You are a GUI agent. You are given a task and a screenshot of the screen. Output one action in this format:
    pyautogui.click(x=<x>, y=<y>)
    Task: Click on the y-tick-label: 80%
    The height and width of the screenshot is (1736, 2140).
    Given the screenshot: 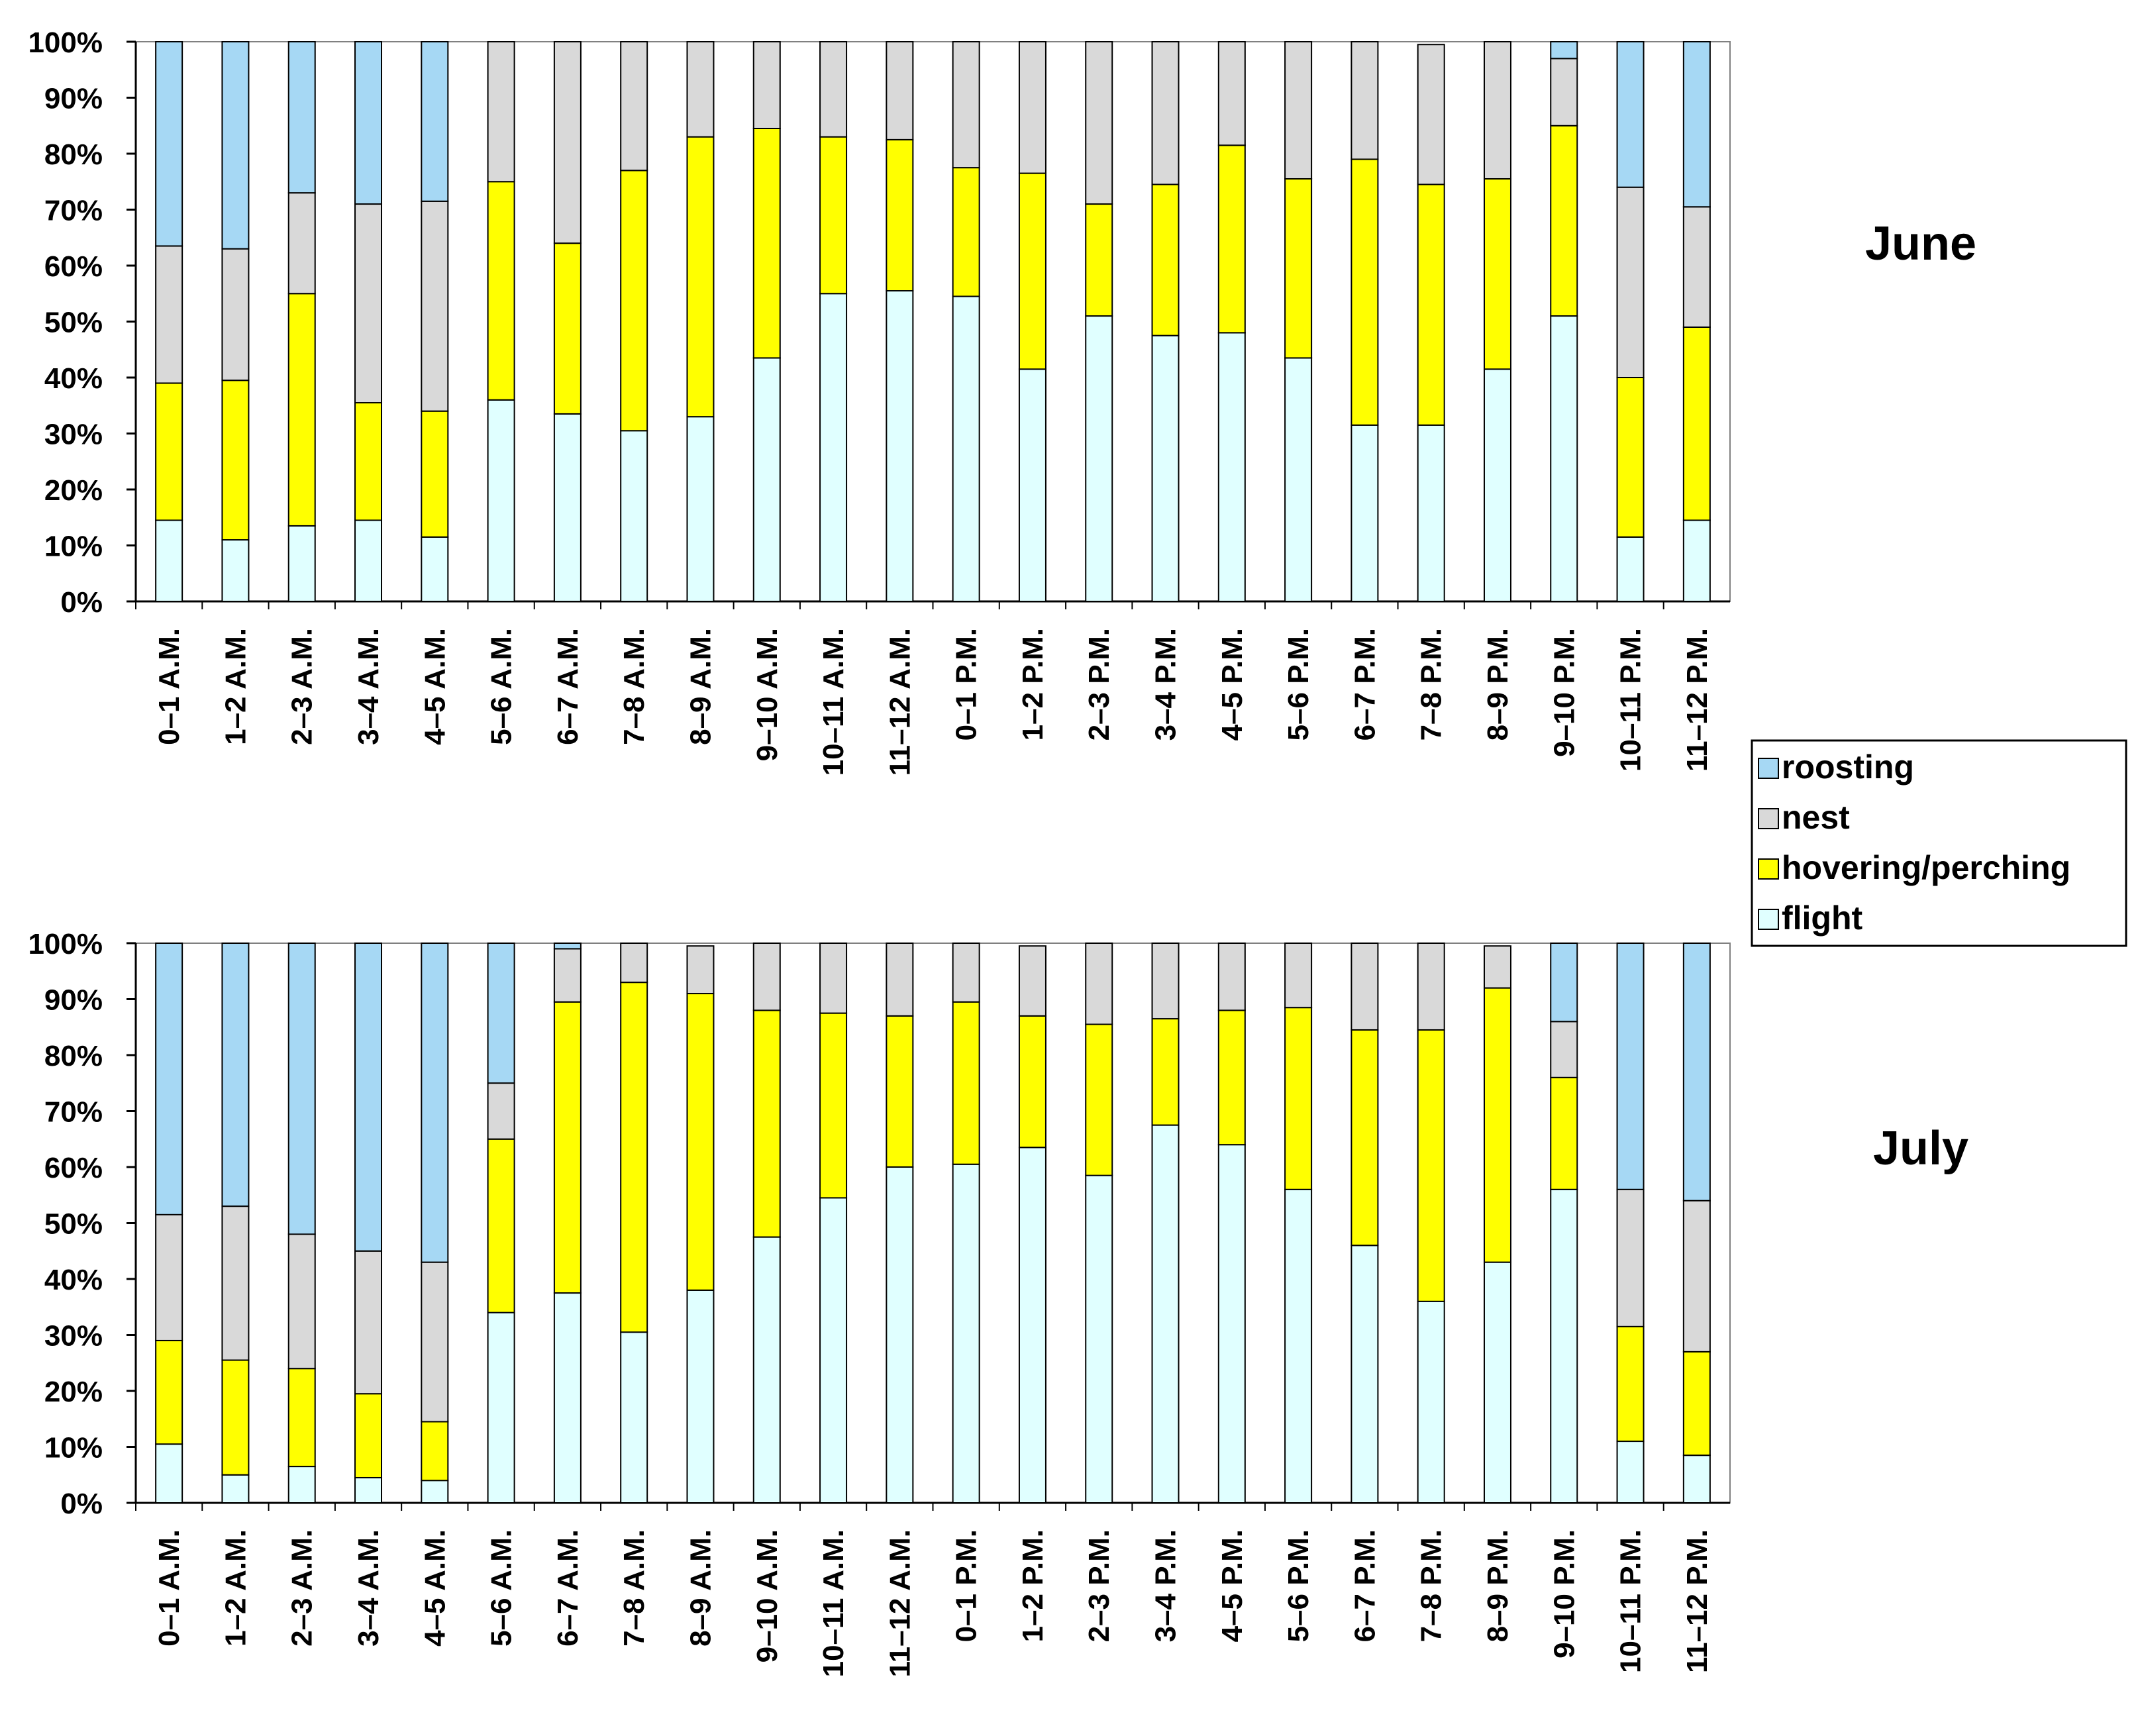 What is the action you would take?
    pyautogui.click(x=73, y=154)
    